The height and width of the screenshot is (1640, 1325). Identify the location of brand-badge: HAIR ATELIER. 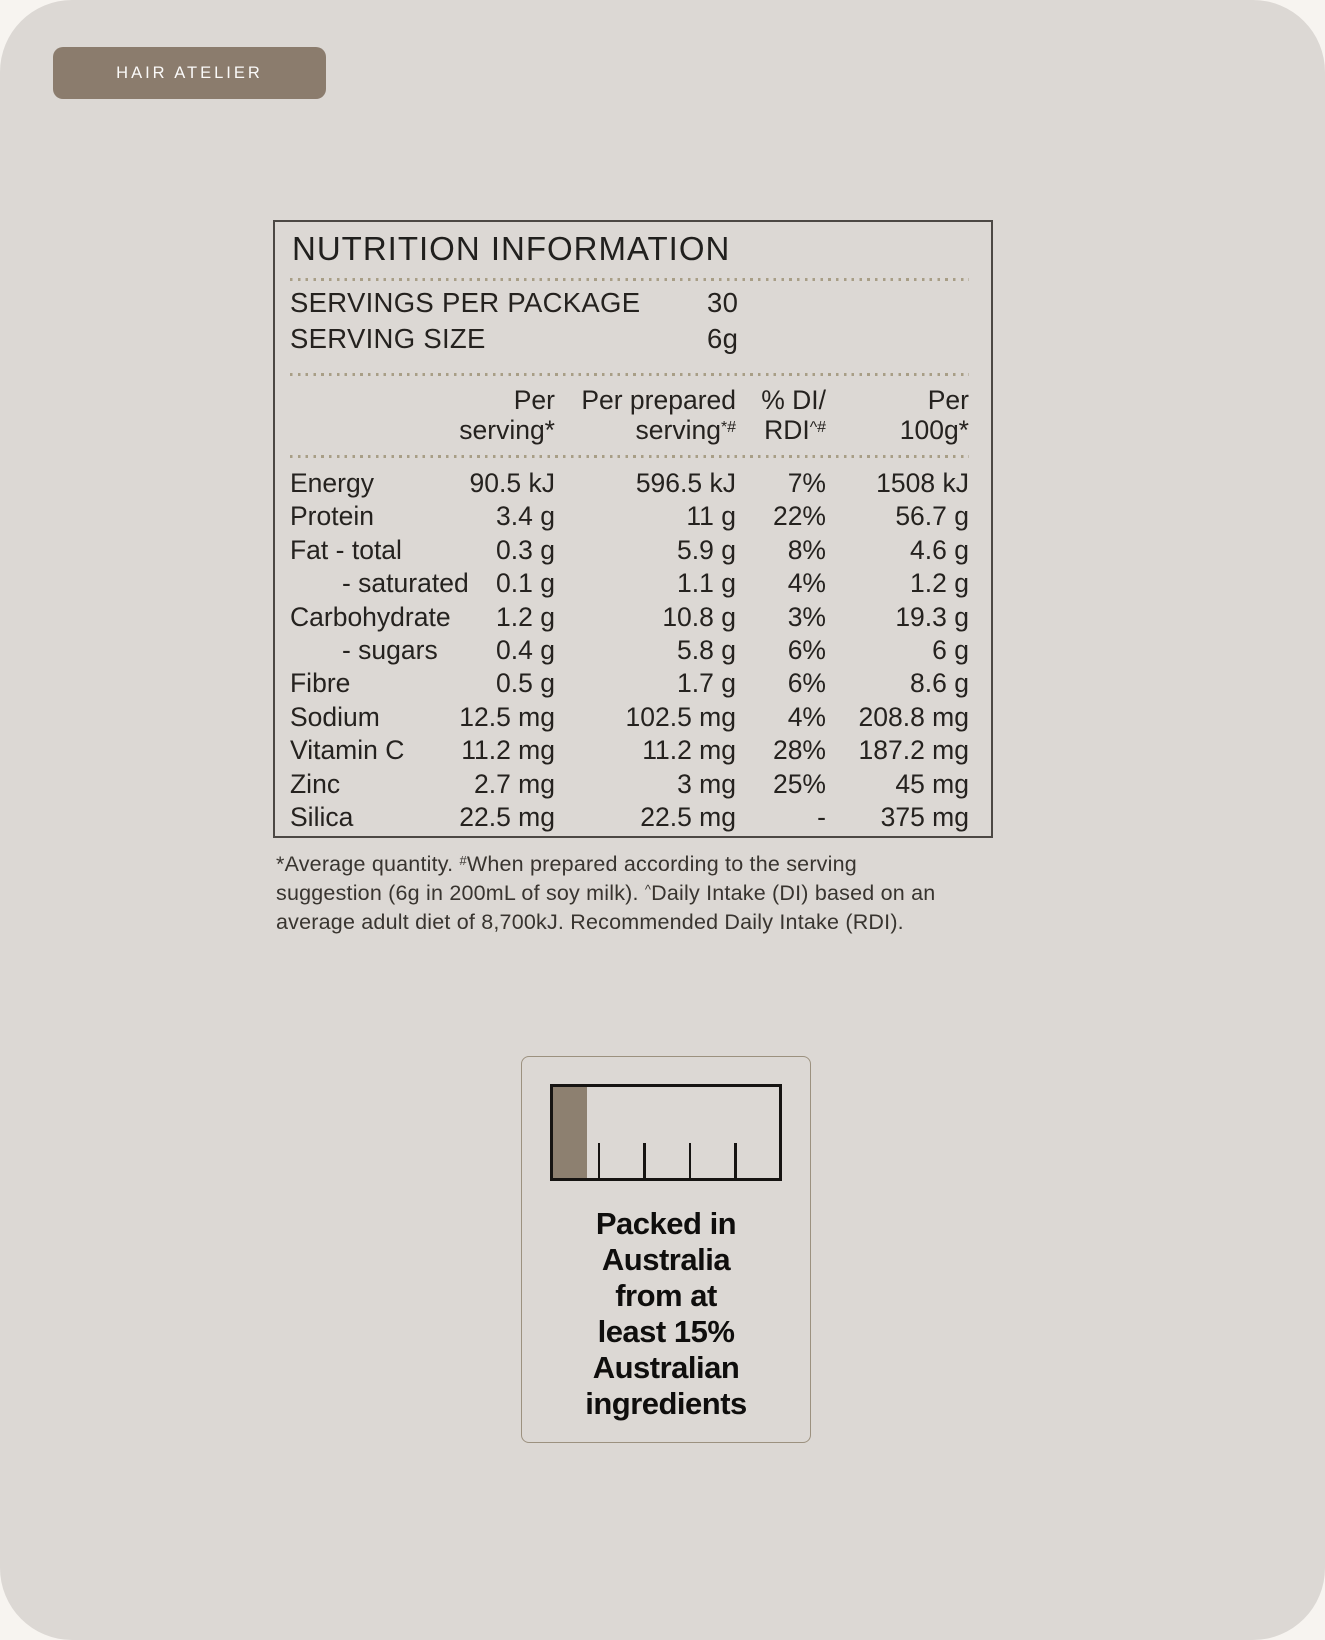
(189, 73).